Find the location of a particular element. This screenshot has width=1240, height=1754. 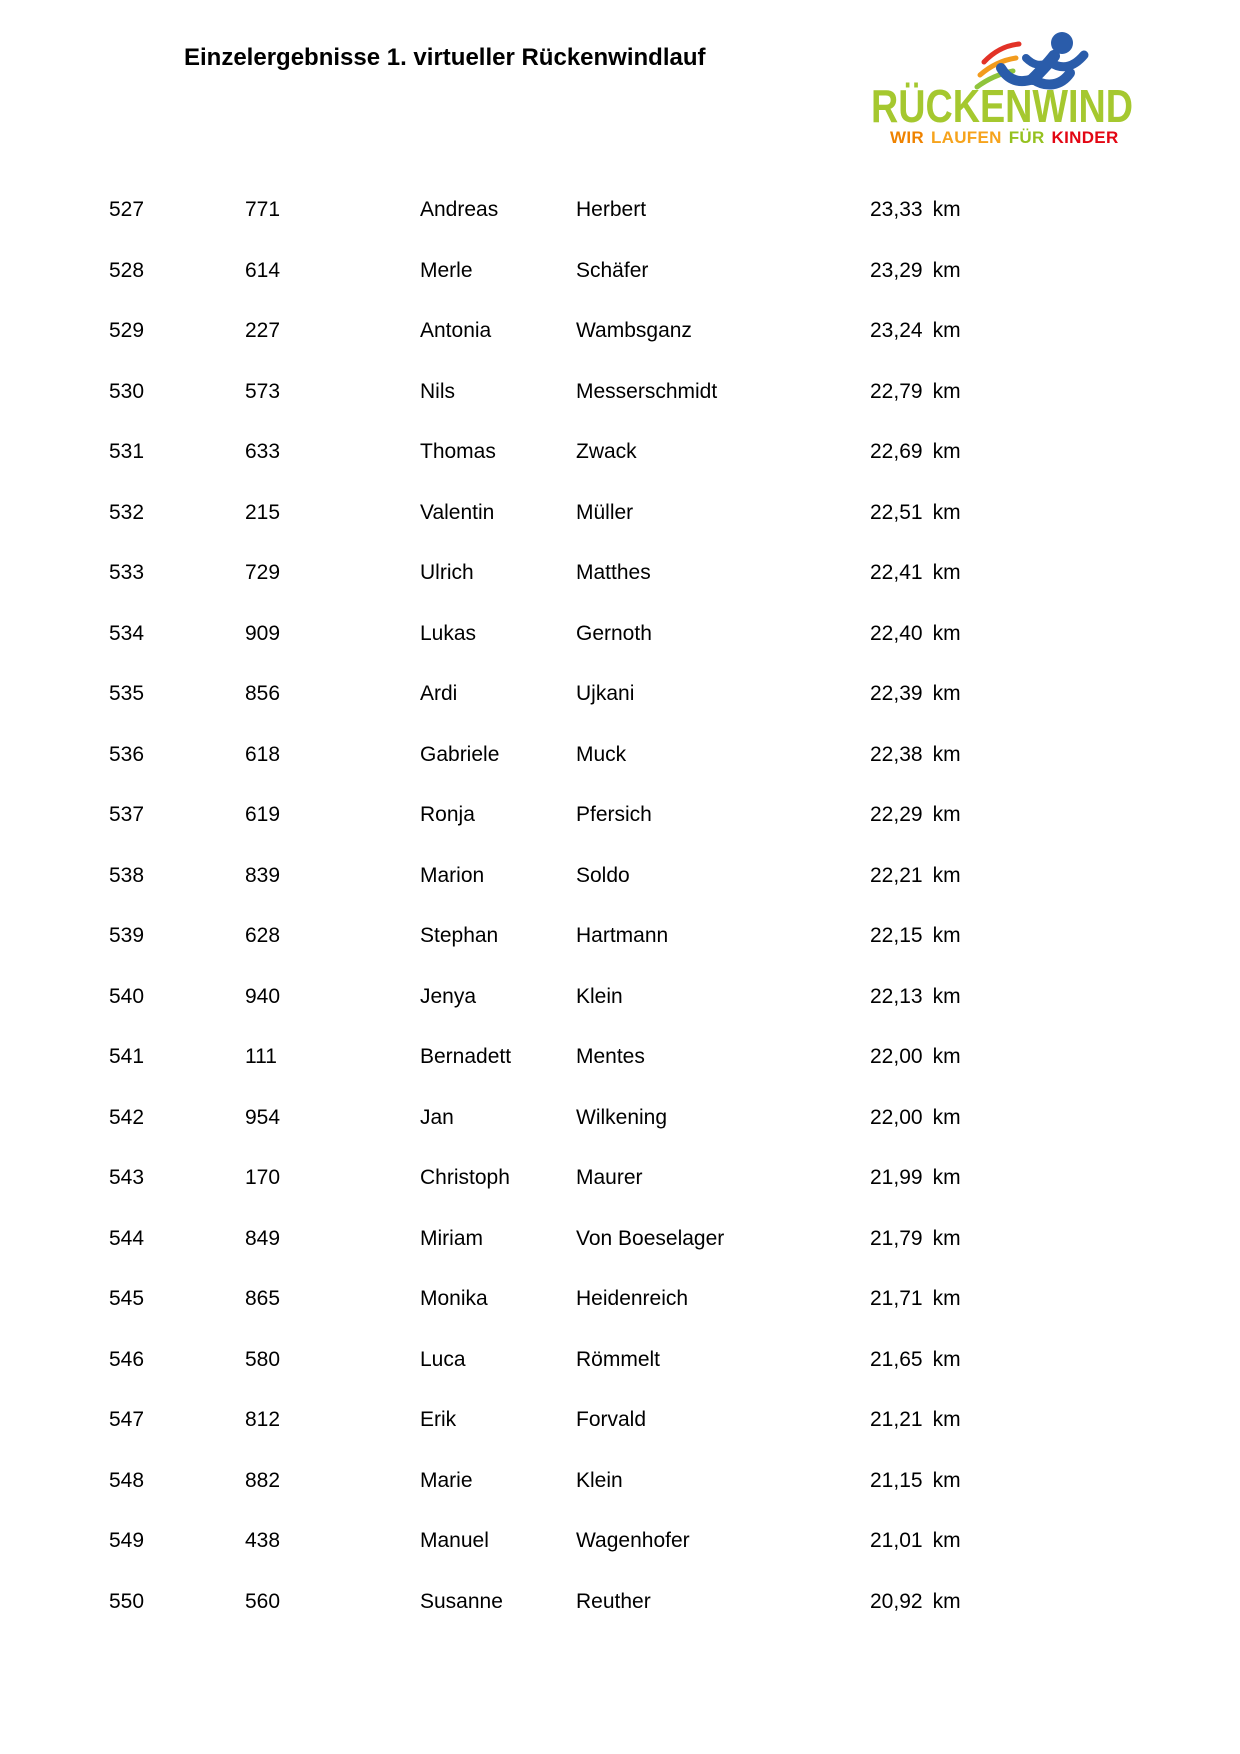

bib-cell: 560 is located at coordinates (263, 1601).